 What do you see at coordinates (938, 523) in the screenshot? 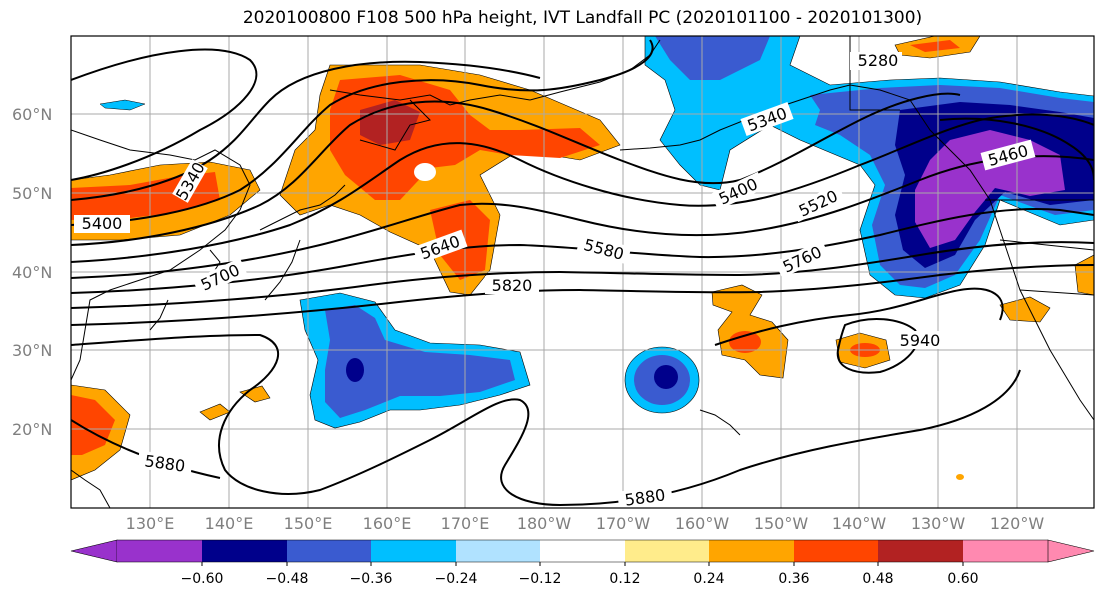
I see `lon-label-130w: 130°W` at bounding box center [938, 523].